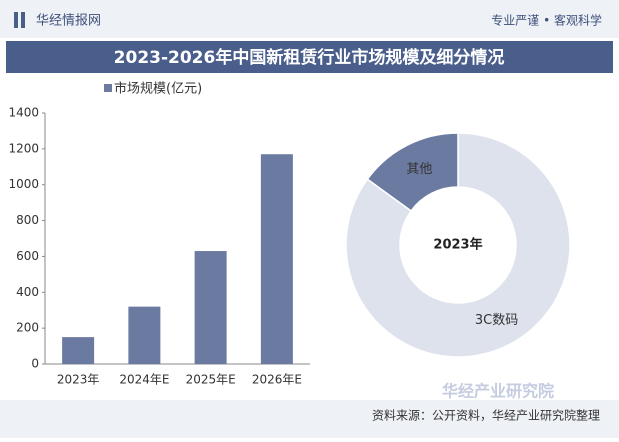 This screenshot has height=442, width=619. What do you see at coordinates (277, 380) in the screenshot?
I see `x-tick-label: 2026年E` at bounding box center [277, 380].